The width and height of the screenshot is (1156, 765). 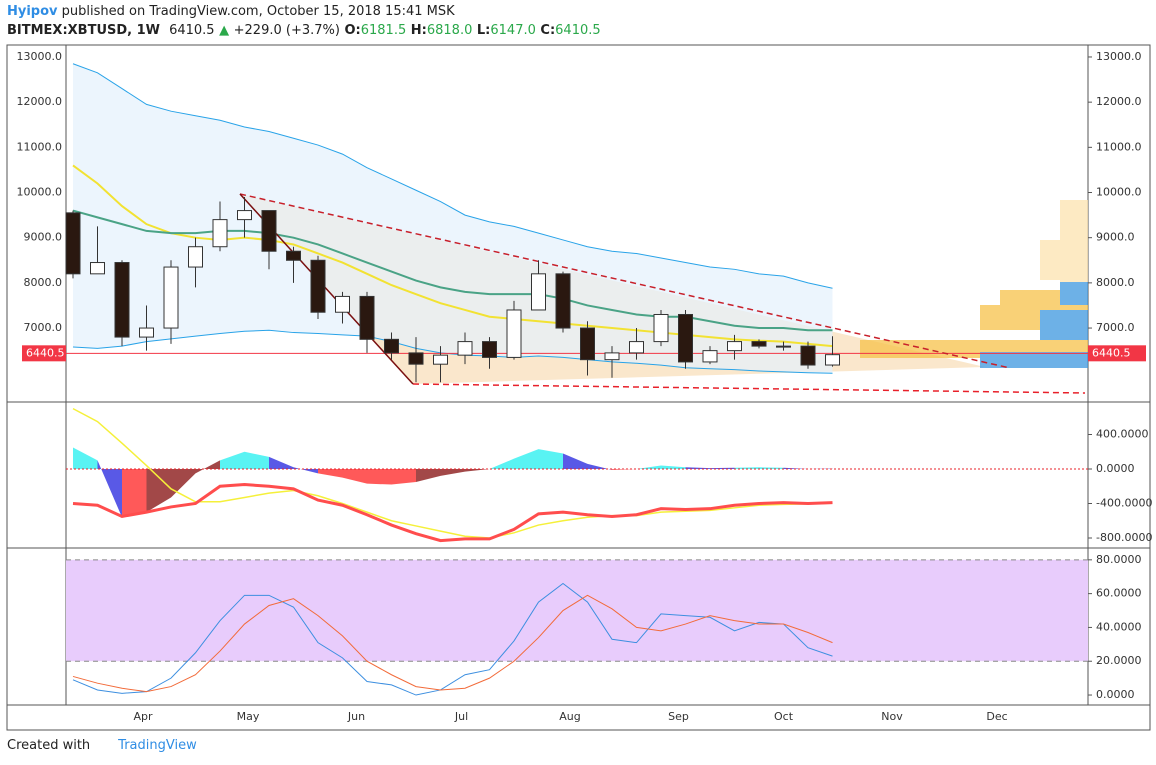 I want to click on y-tick-label: -400.0000, so click(x=1124, y=503).